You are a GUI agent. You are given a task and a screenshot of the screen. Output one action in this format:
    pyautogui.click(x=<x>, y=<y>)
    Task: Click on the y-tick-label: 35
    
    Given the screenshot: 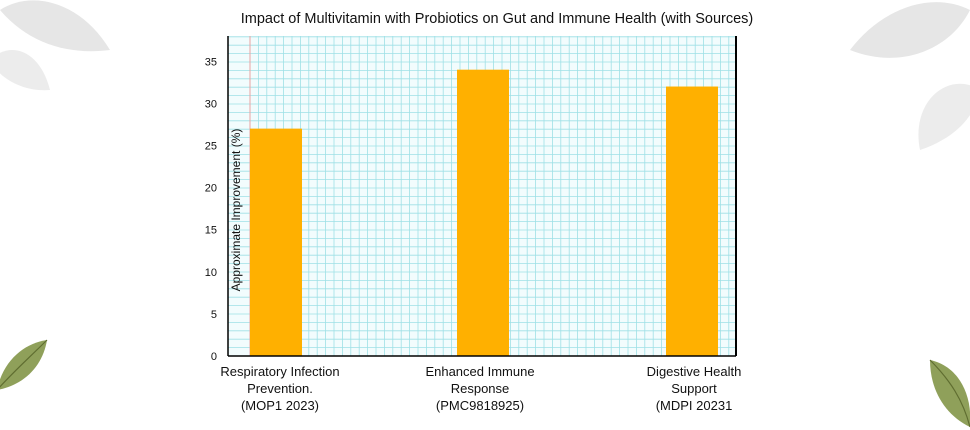 What is the action you would take?
    pyautogui.click(x=211, y=62)
    